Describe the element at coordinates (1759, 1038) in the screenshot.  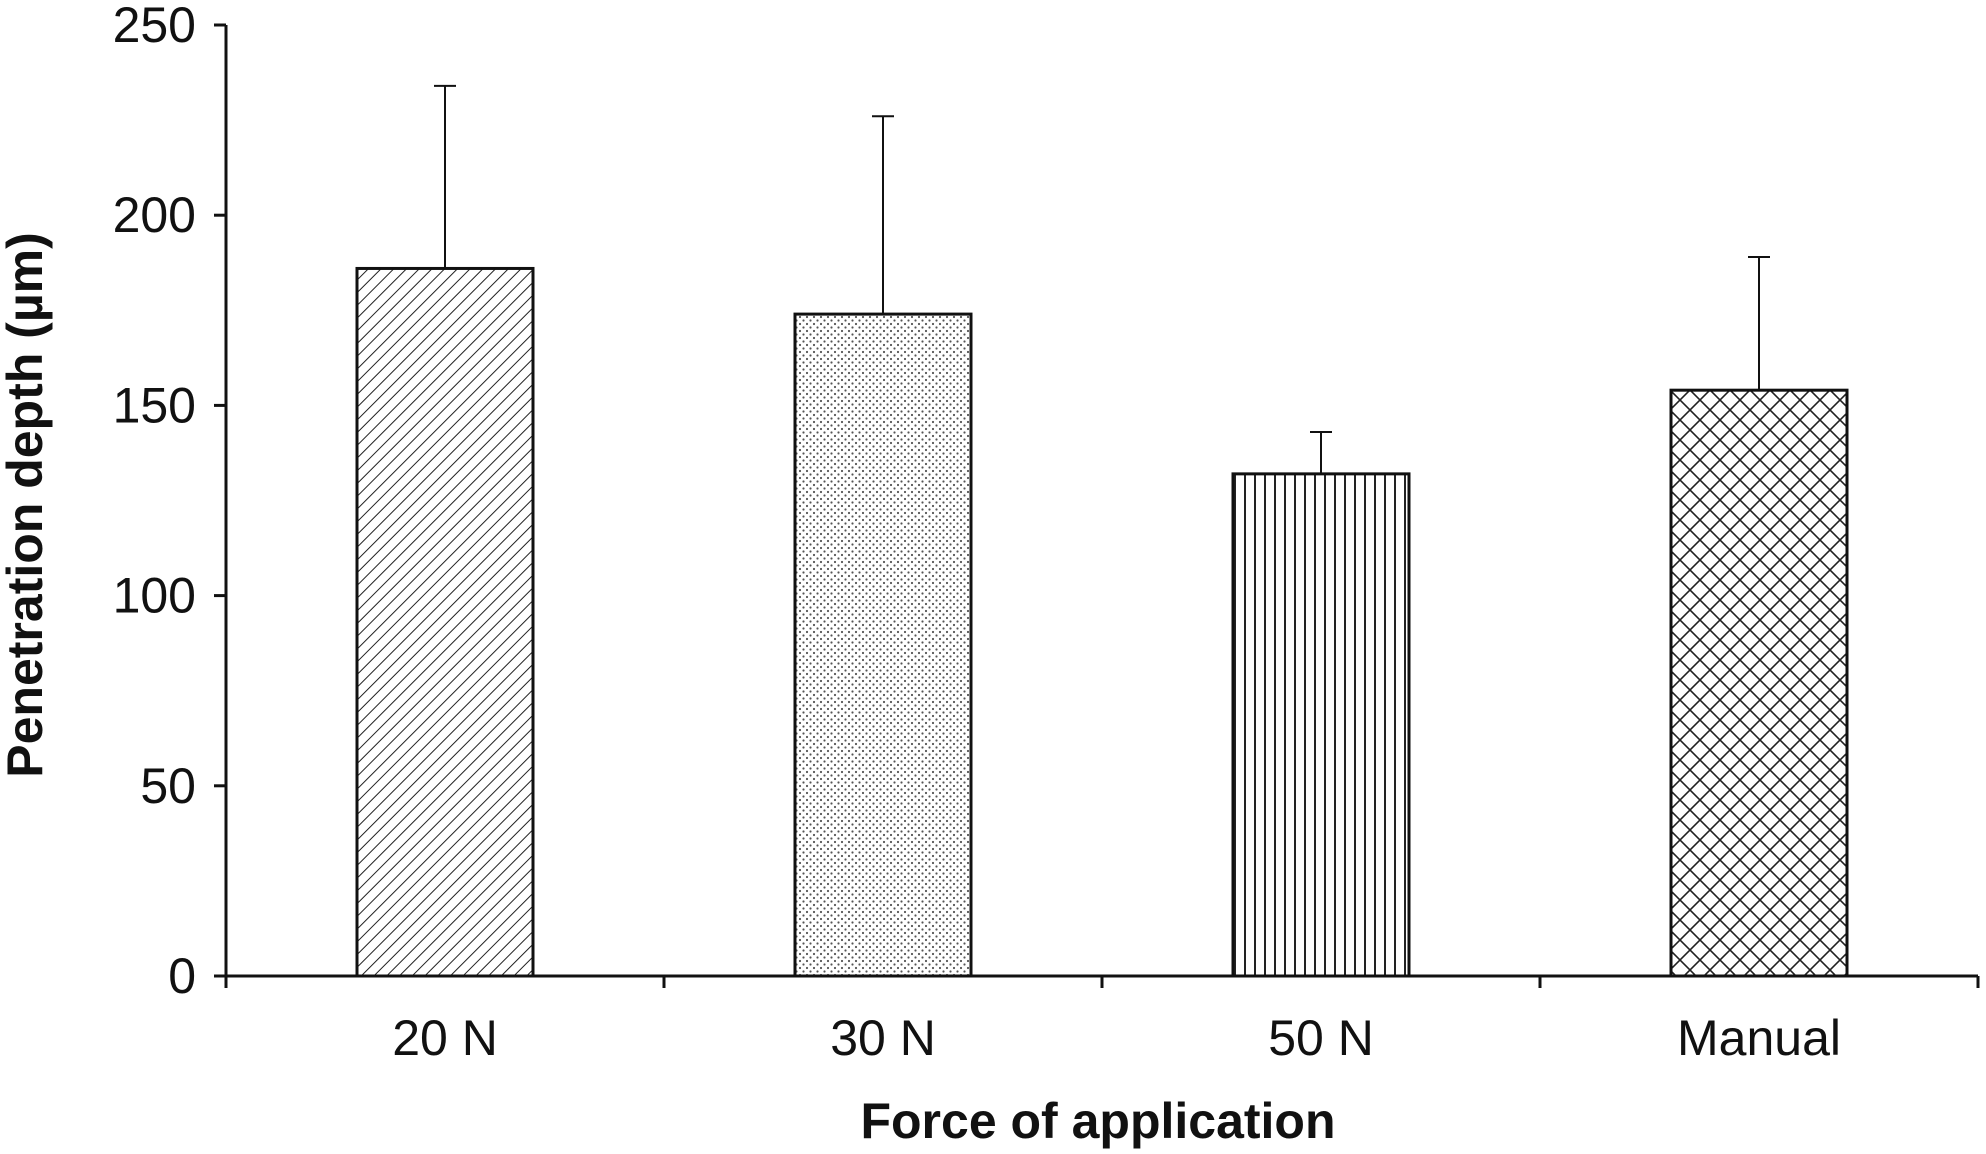
I see `x-tick-label: Manual` at that location.